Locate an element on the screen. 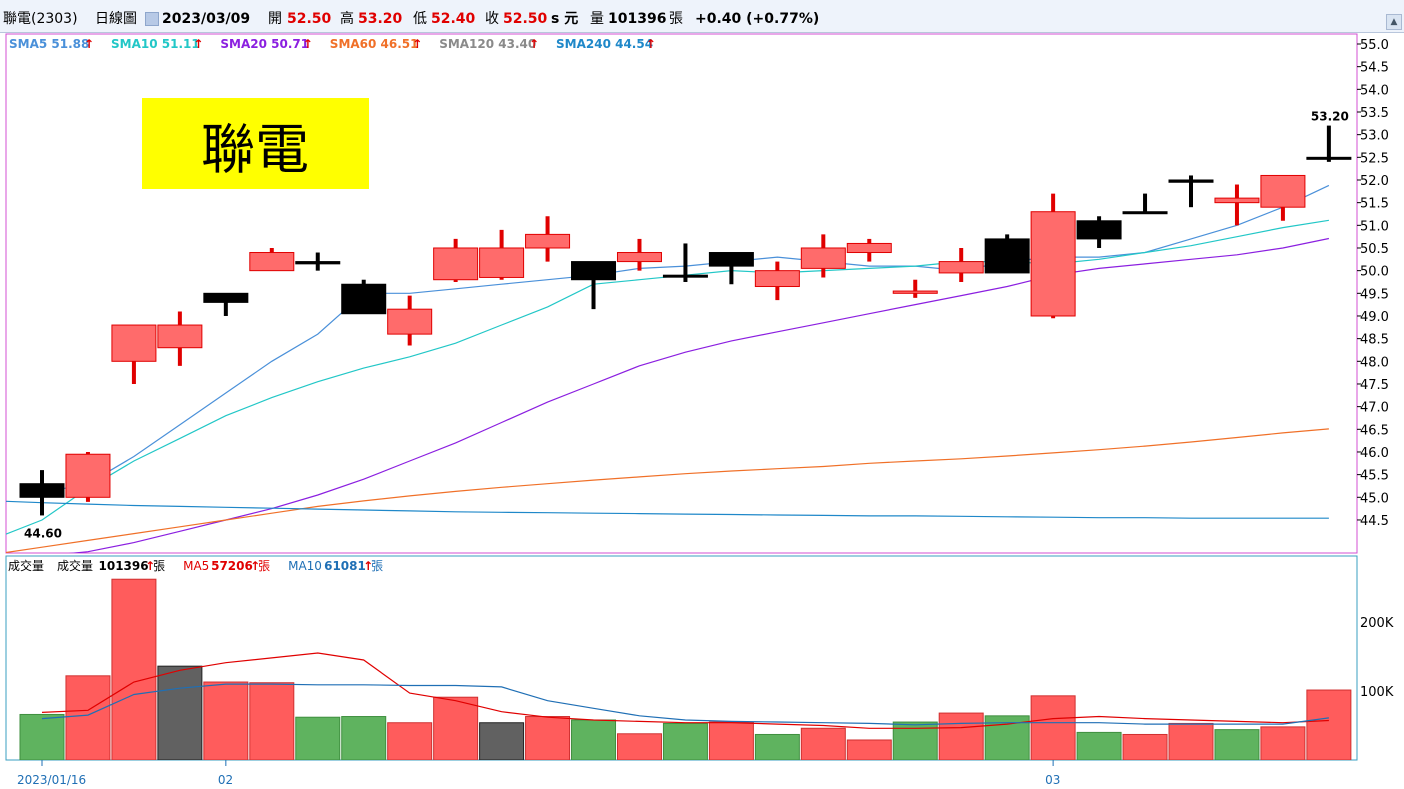  close-label: 收 is located at coordinates (492, 19).